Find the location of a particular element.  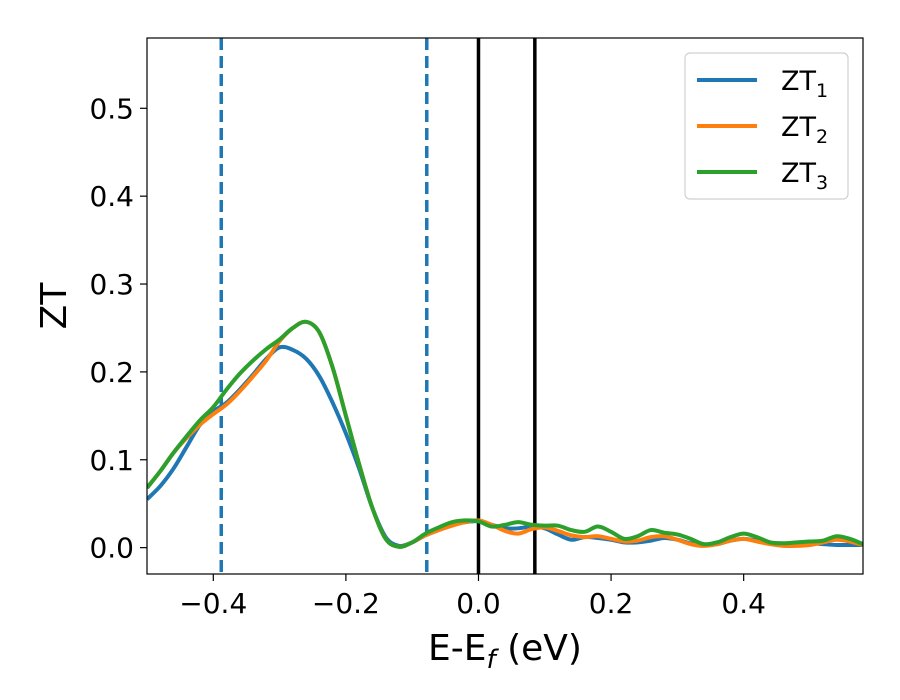

x-tick-label-3: 0.2 is located at coordinates (611, 603).